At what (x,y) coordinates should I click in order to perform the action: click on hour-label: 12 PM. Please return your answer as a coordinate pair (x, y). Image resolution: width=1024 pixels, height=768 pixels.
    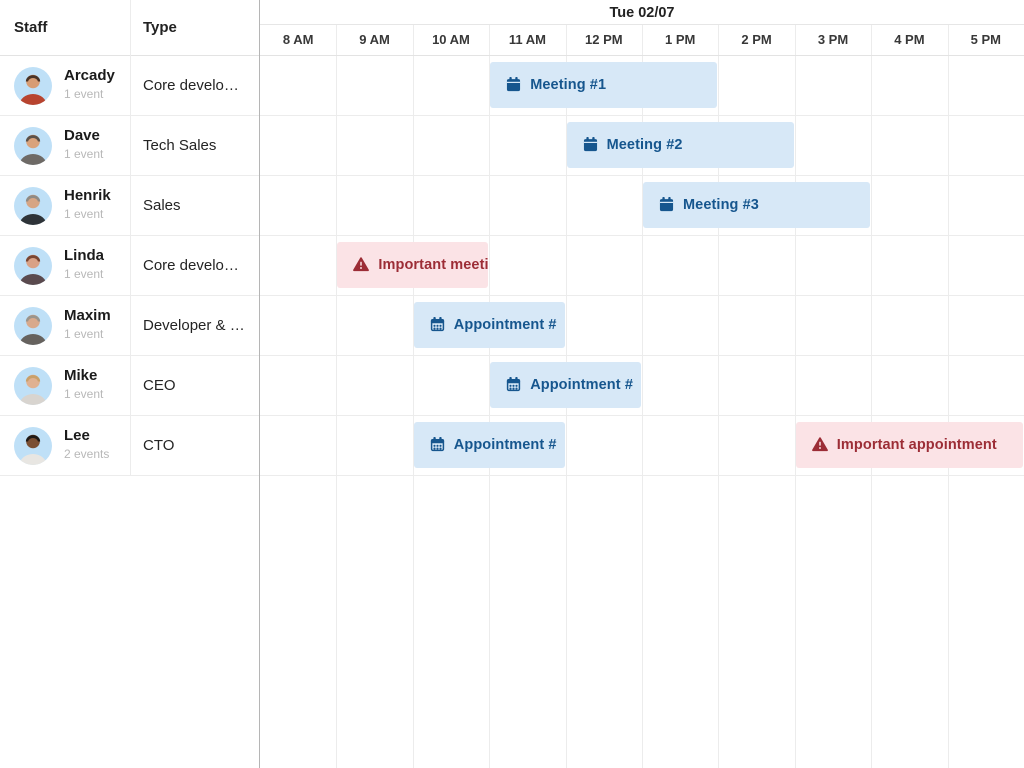
    Looking at the image, I should click on (604, 39).